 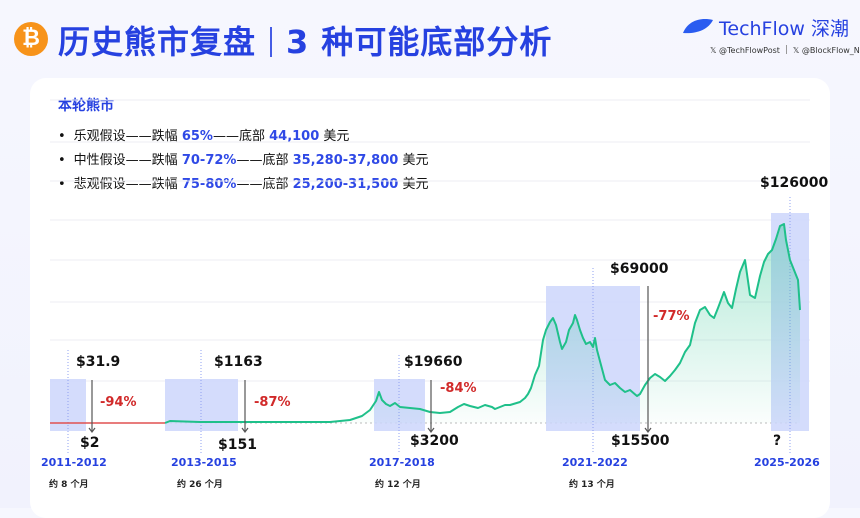 I want to click on social-handles: 𝕏 @TechFlowPost 𝕏 @BlockFlow_News, so click(x=785, y=50).